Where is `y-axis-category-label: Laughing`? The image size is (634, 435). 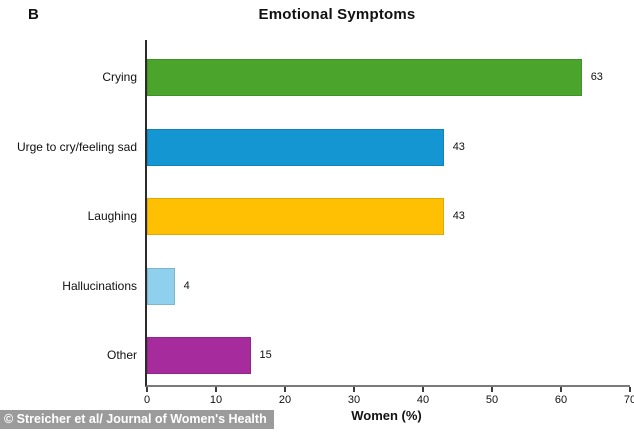
y-axis-category-label: Laughing is located at coordinates (112, 216).